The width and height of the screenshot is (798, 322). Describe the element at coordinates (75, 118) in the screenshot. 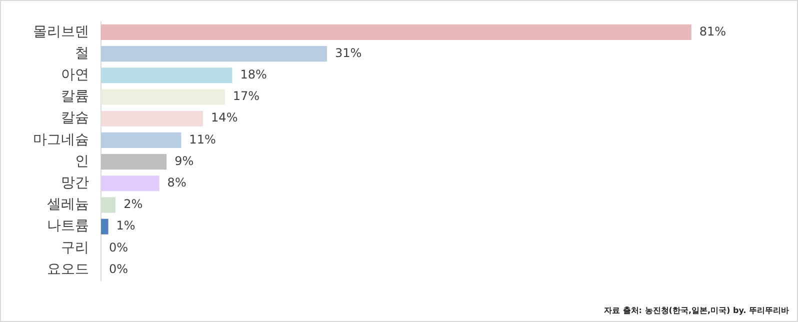

I see `y-tick-label: 칼슘` at that location.